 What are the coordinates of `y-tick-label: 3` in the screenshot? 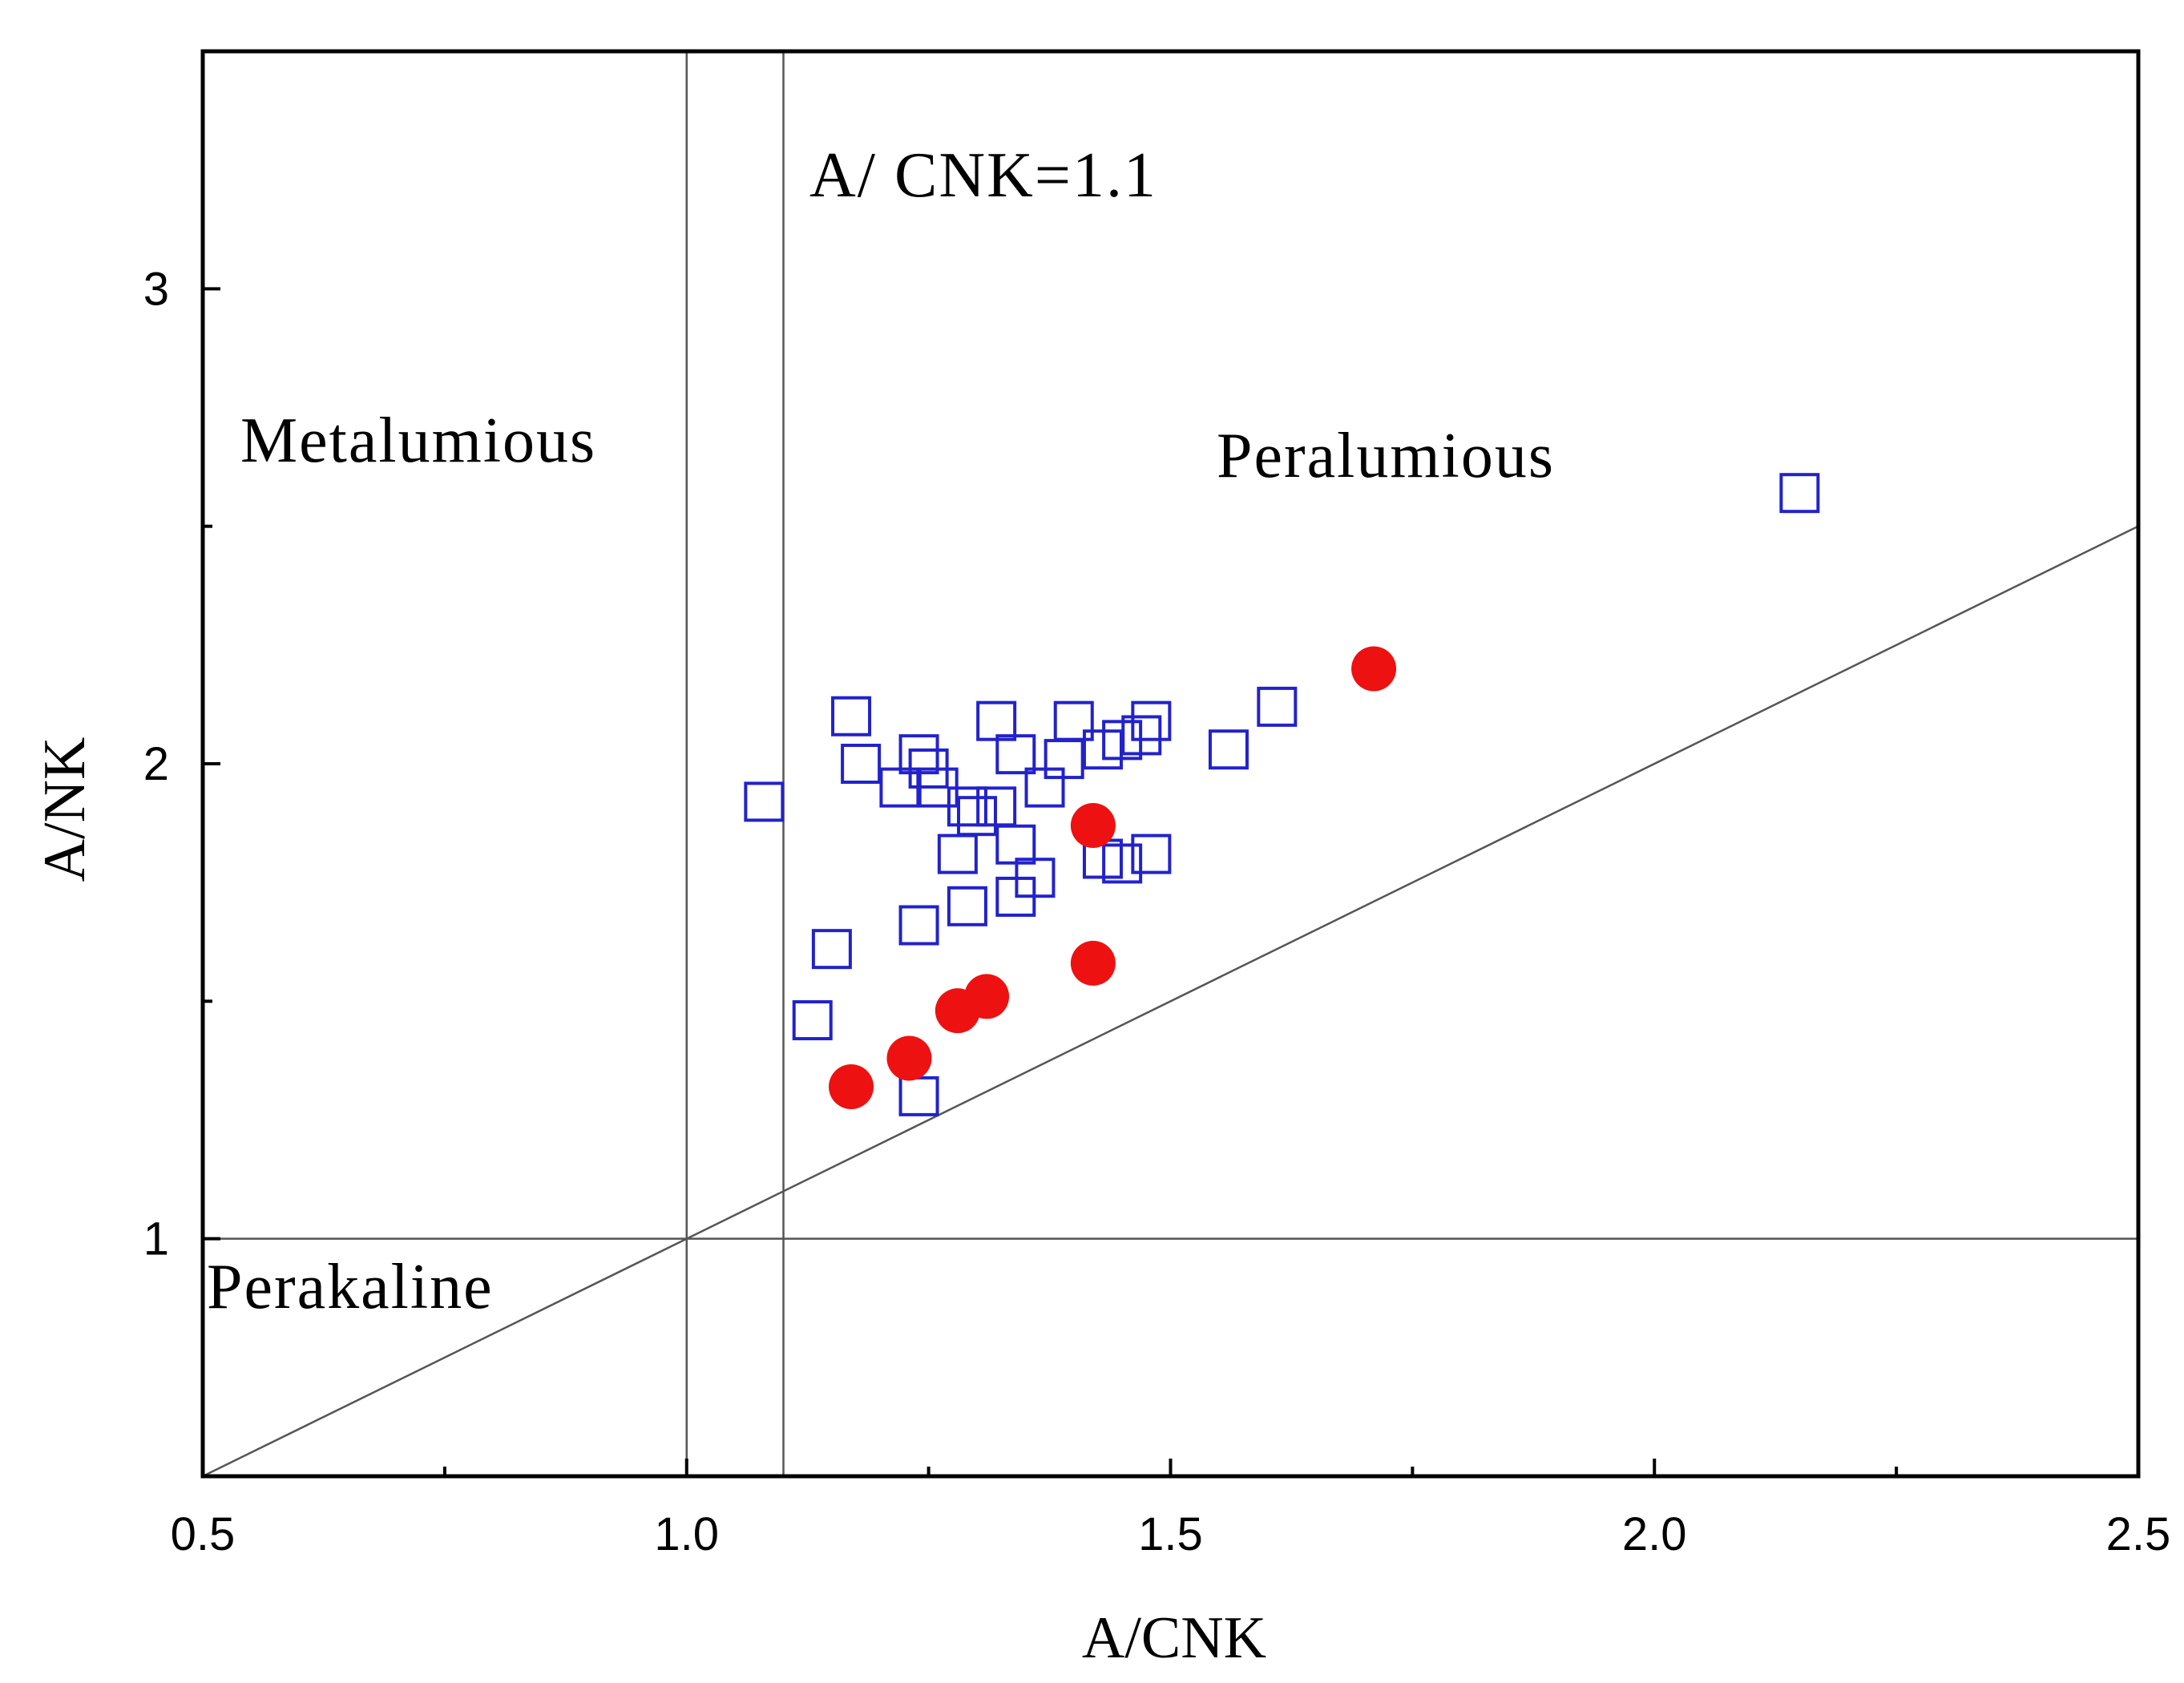 It's located at (156, 289).